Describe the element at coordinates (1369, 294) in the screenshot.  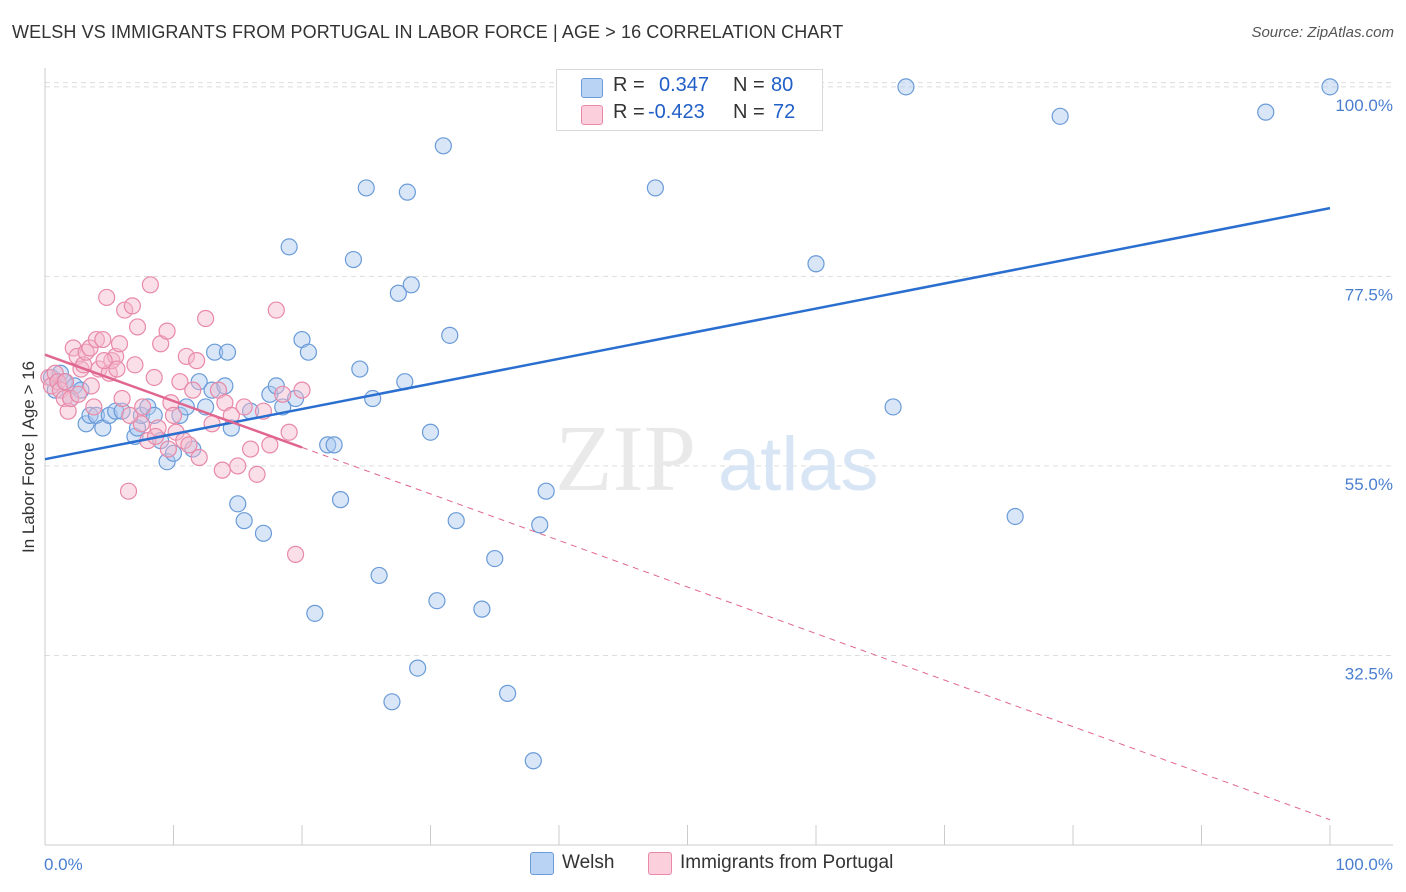
I see `y-tick-label: 77.5%` at that location.